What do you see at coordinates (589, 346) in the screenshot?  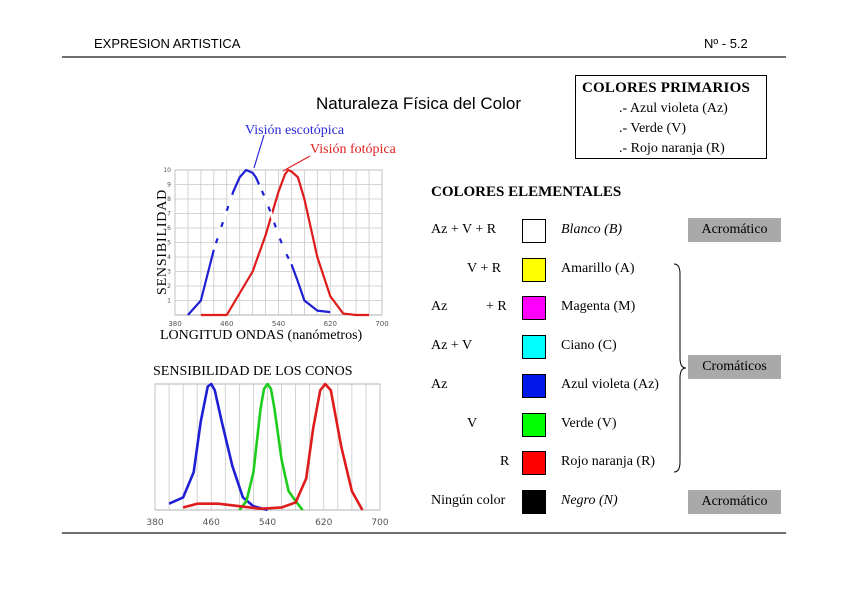 I see `color-name: Ciano (C)` at bounding box center [589, 346].